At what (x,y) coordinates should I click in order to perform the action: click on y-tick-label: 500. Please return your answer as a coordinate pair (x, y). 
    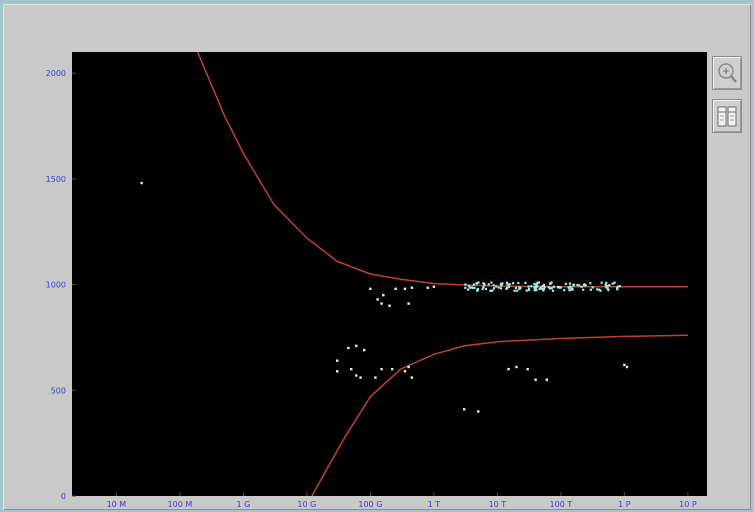
    Looking at the image, I should click on (58, 390).